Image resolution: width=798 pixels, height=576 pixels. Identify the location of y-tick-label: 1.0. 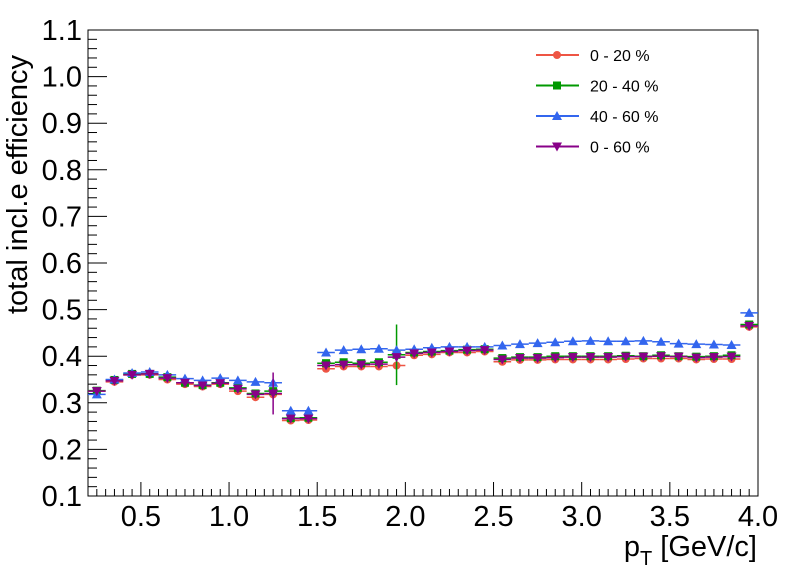
(62, 78).